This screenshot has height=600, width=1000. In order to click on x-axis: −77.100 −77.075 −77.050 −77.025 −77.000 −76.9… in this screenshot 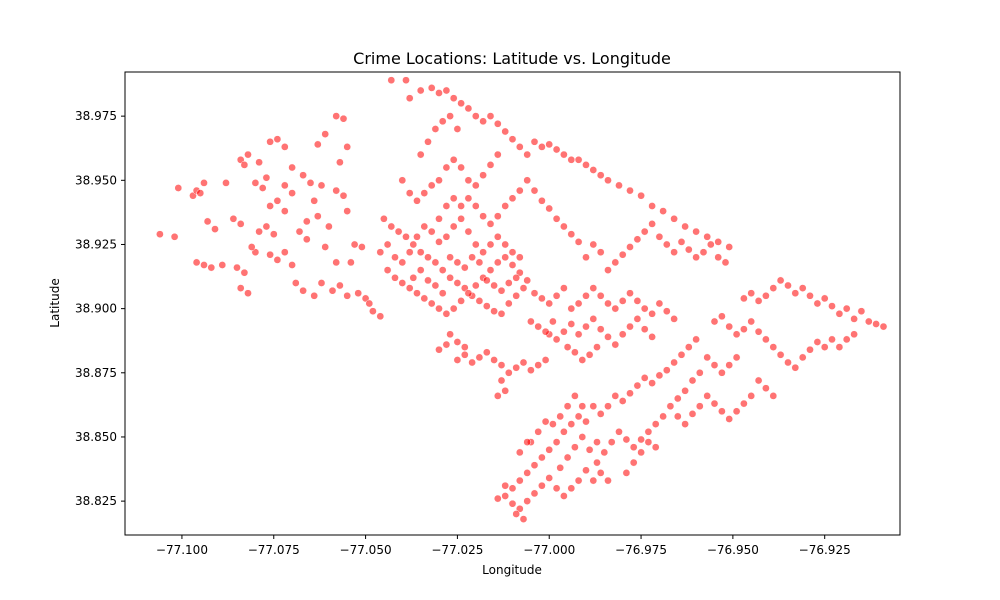, I will do `click(503, 546)`.